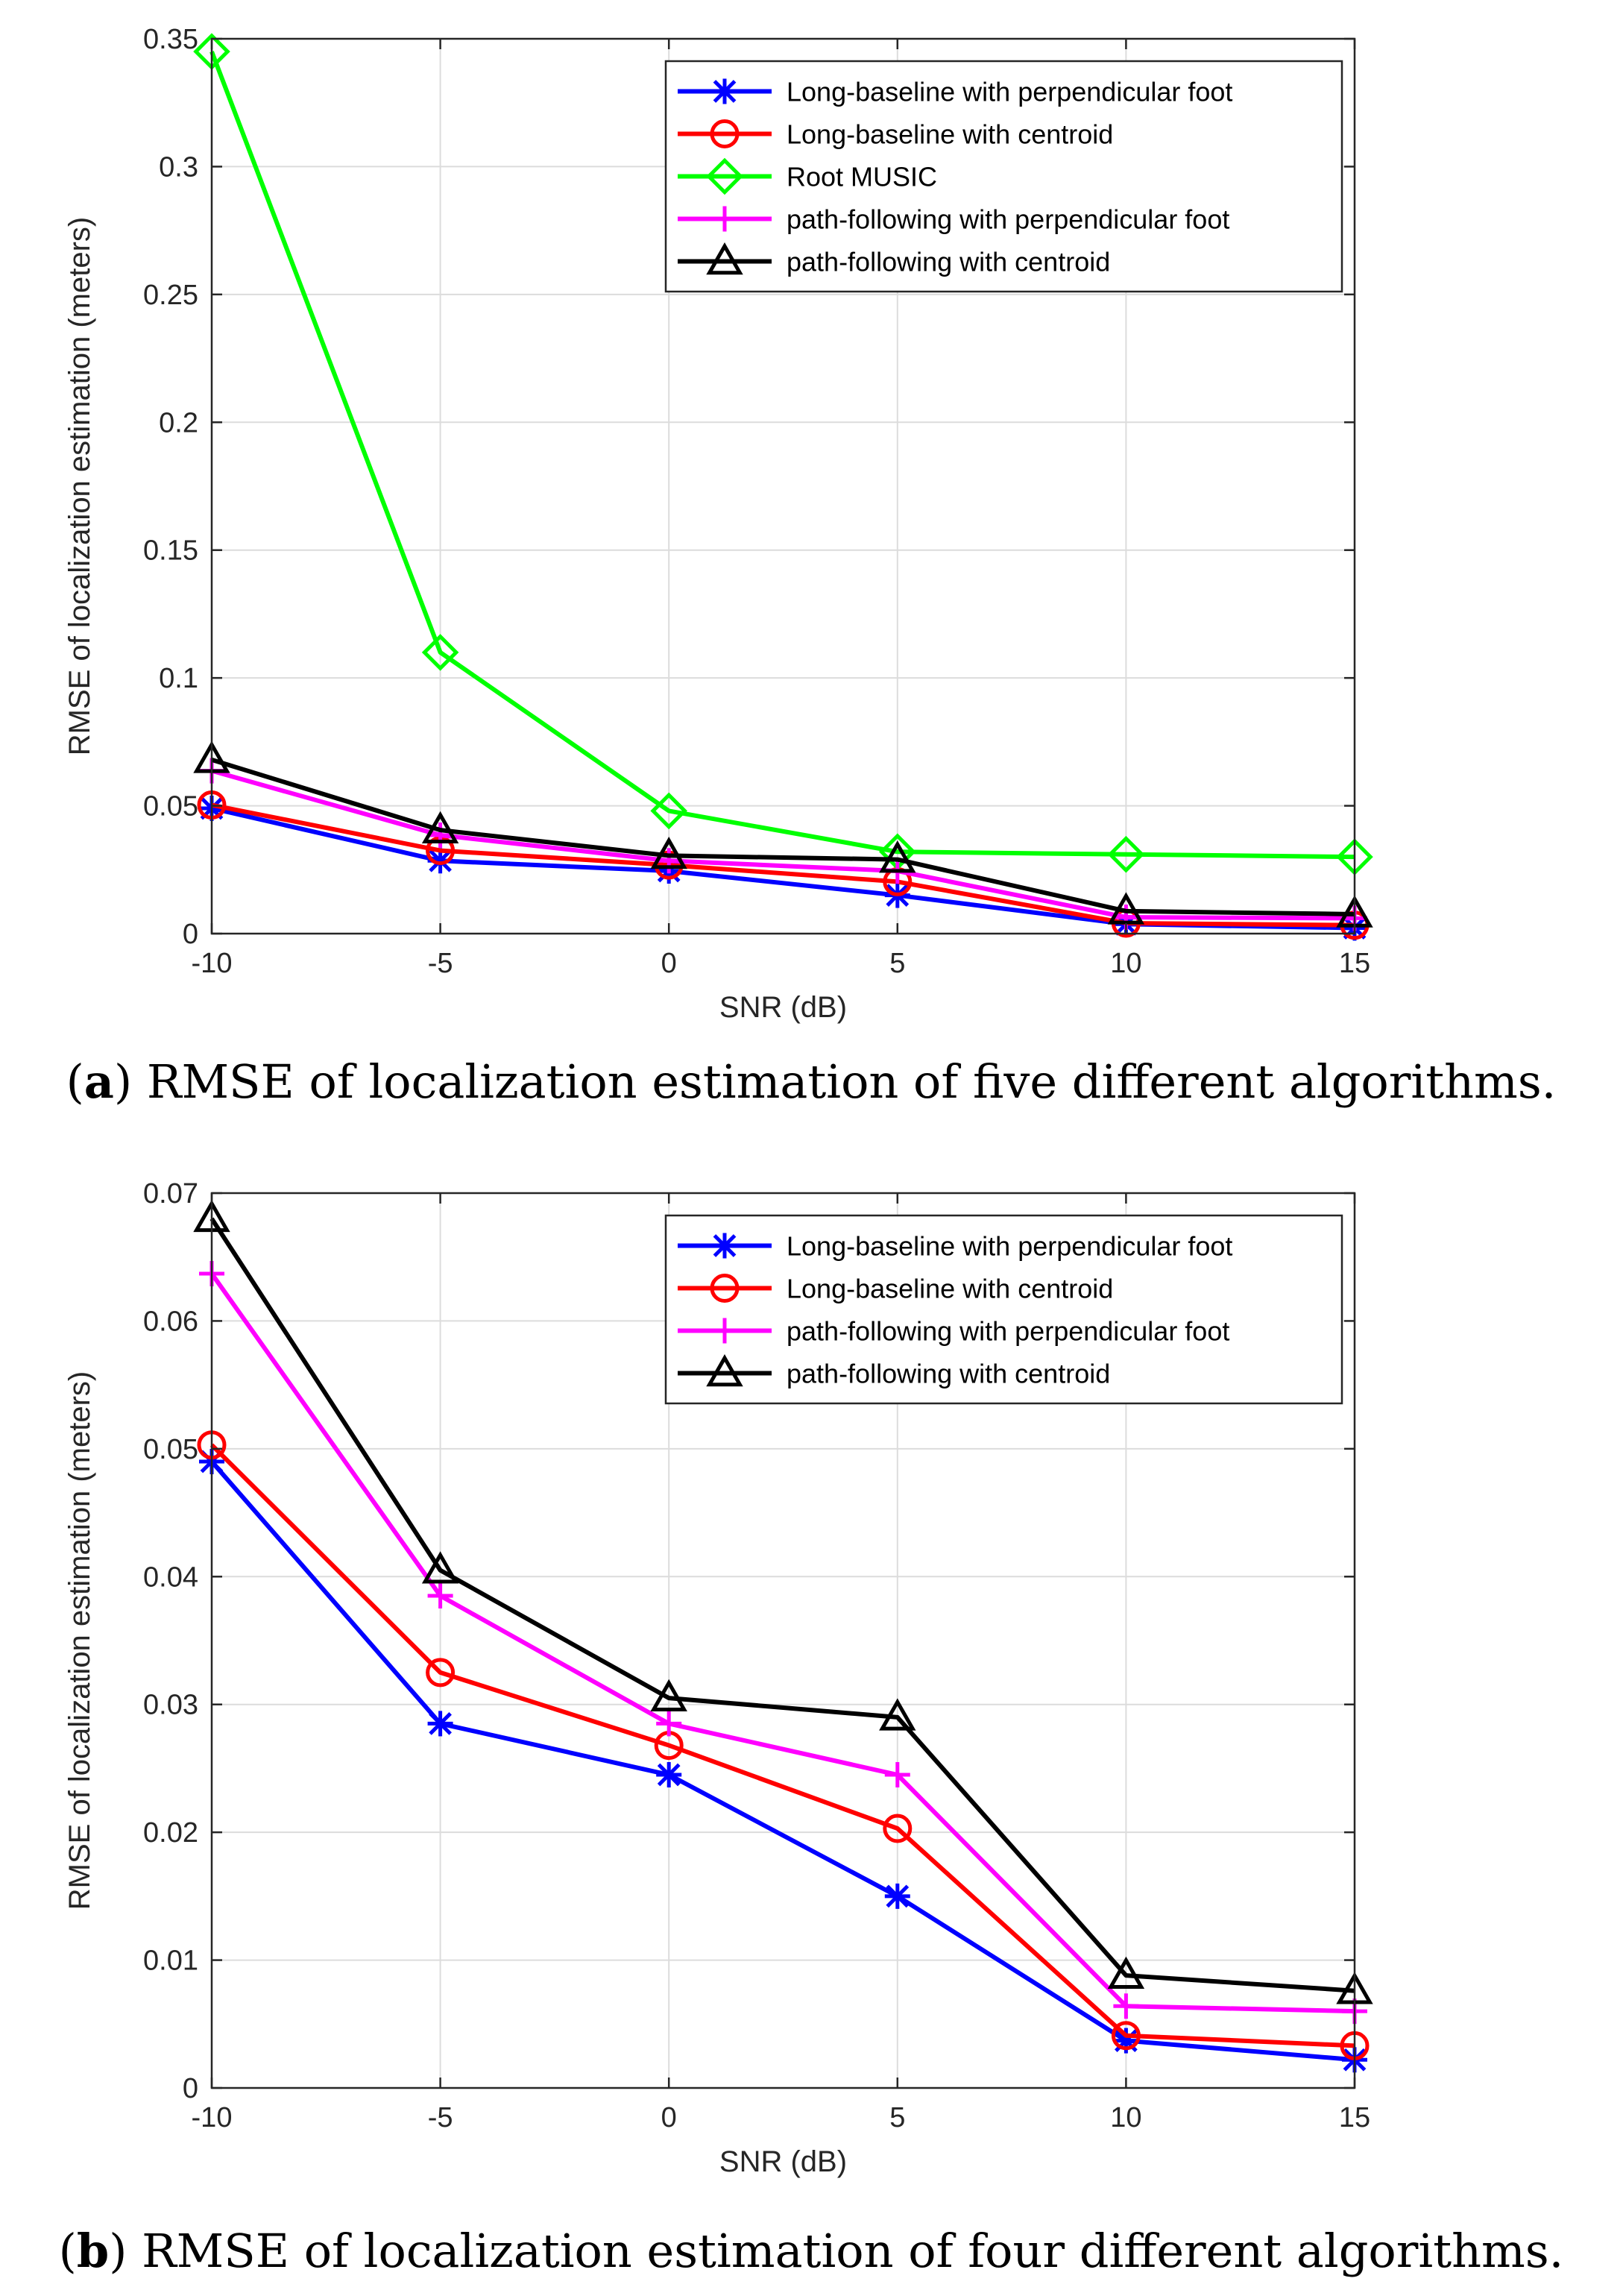 The width and height of the screenshot is (1623, 2296). I want to click on chart-a-xtick-label-1: -5, so click(441, 963).